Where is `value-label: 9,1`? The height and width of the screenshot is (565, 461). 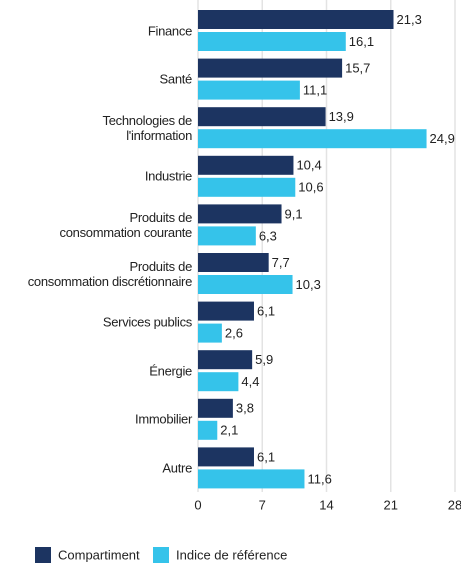
value-label: 9,1 is located at coordinates (294, 213).